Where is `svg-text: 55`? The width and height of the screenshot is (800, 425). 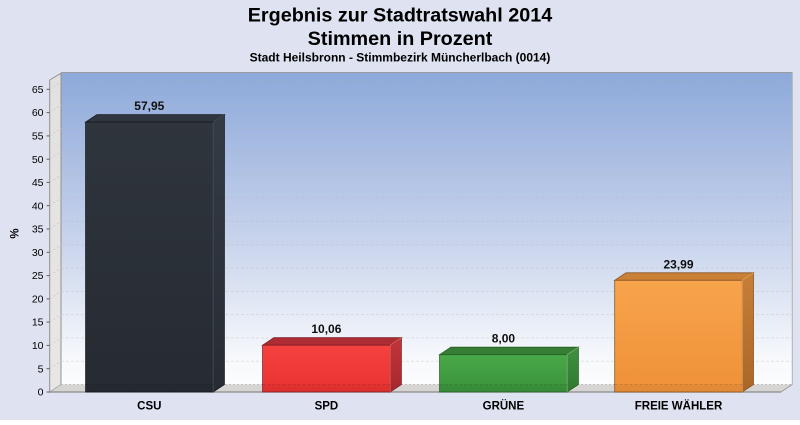
svg-text: 55 is located at coordinates (38, 137).